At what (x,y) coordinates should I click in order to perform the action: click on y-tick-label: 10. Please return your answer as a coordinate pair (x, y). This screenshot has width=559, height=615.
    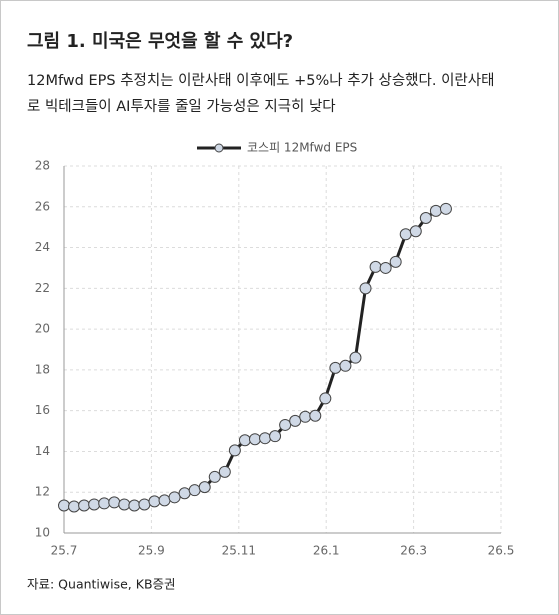
    Looking at the image, I should click on (42, 533).